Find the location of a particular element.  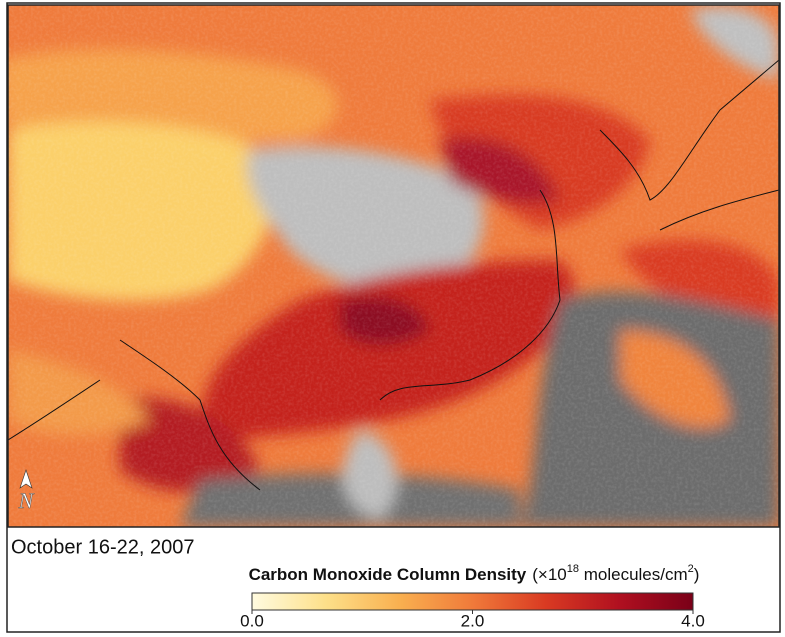

north-label: N is located at coordinates (26, 500).